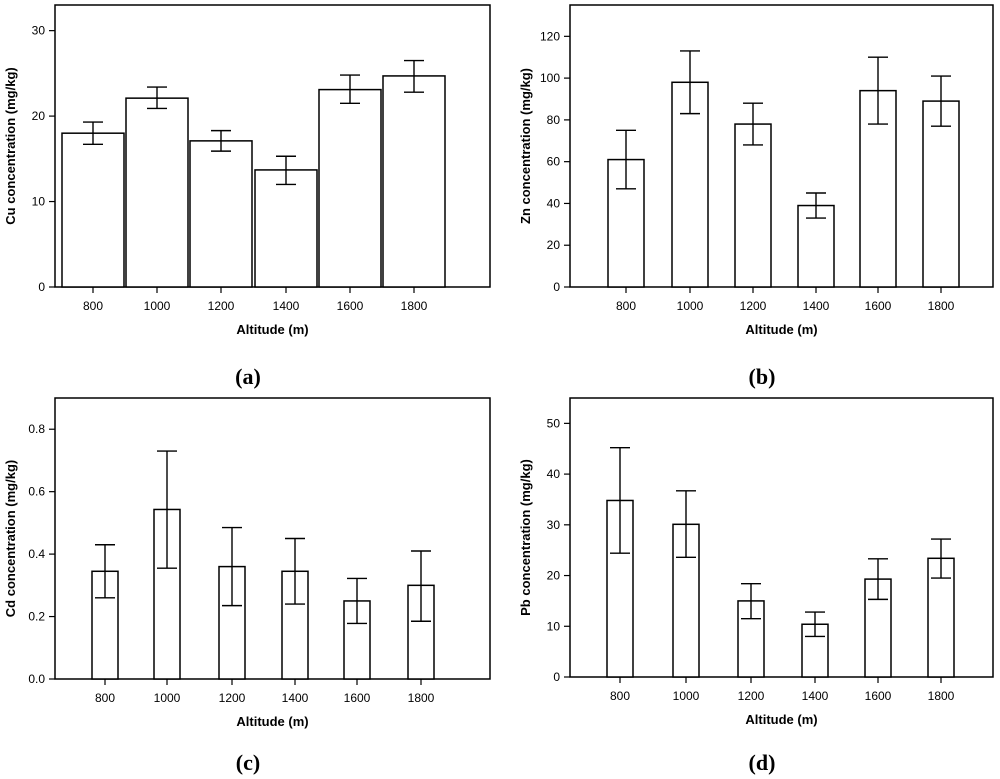 The image size is (1000, 779). Describe the element at coordinates (248, 376) in the screenshot. I see `panel-label: (a)` at that location.